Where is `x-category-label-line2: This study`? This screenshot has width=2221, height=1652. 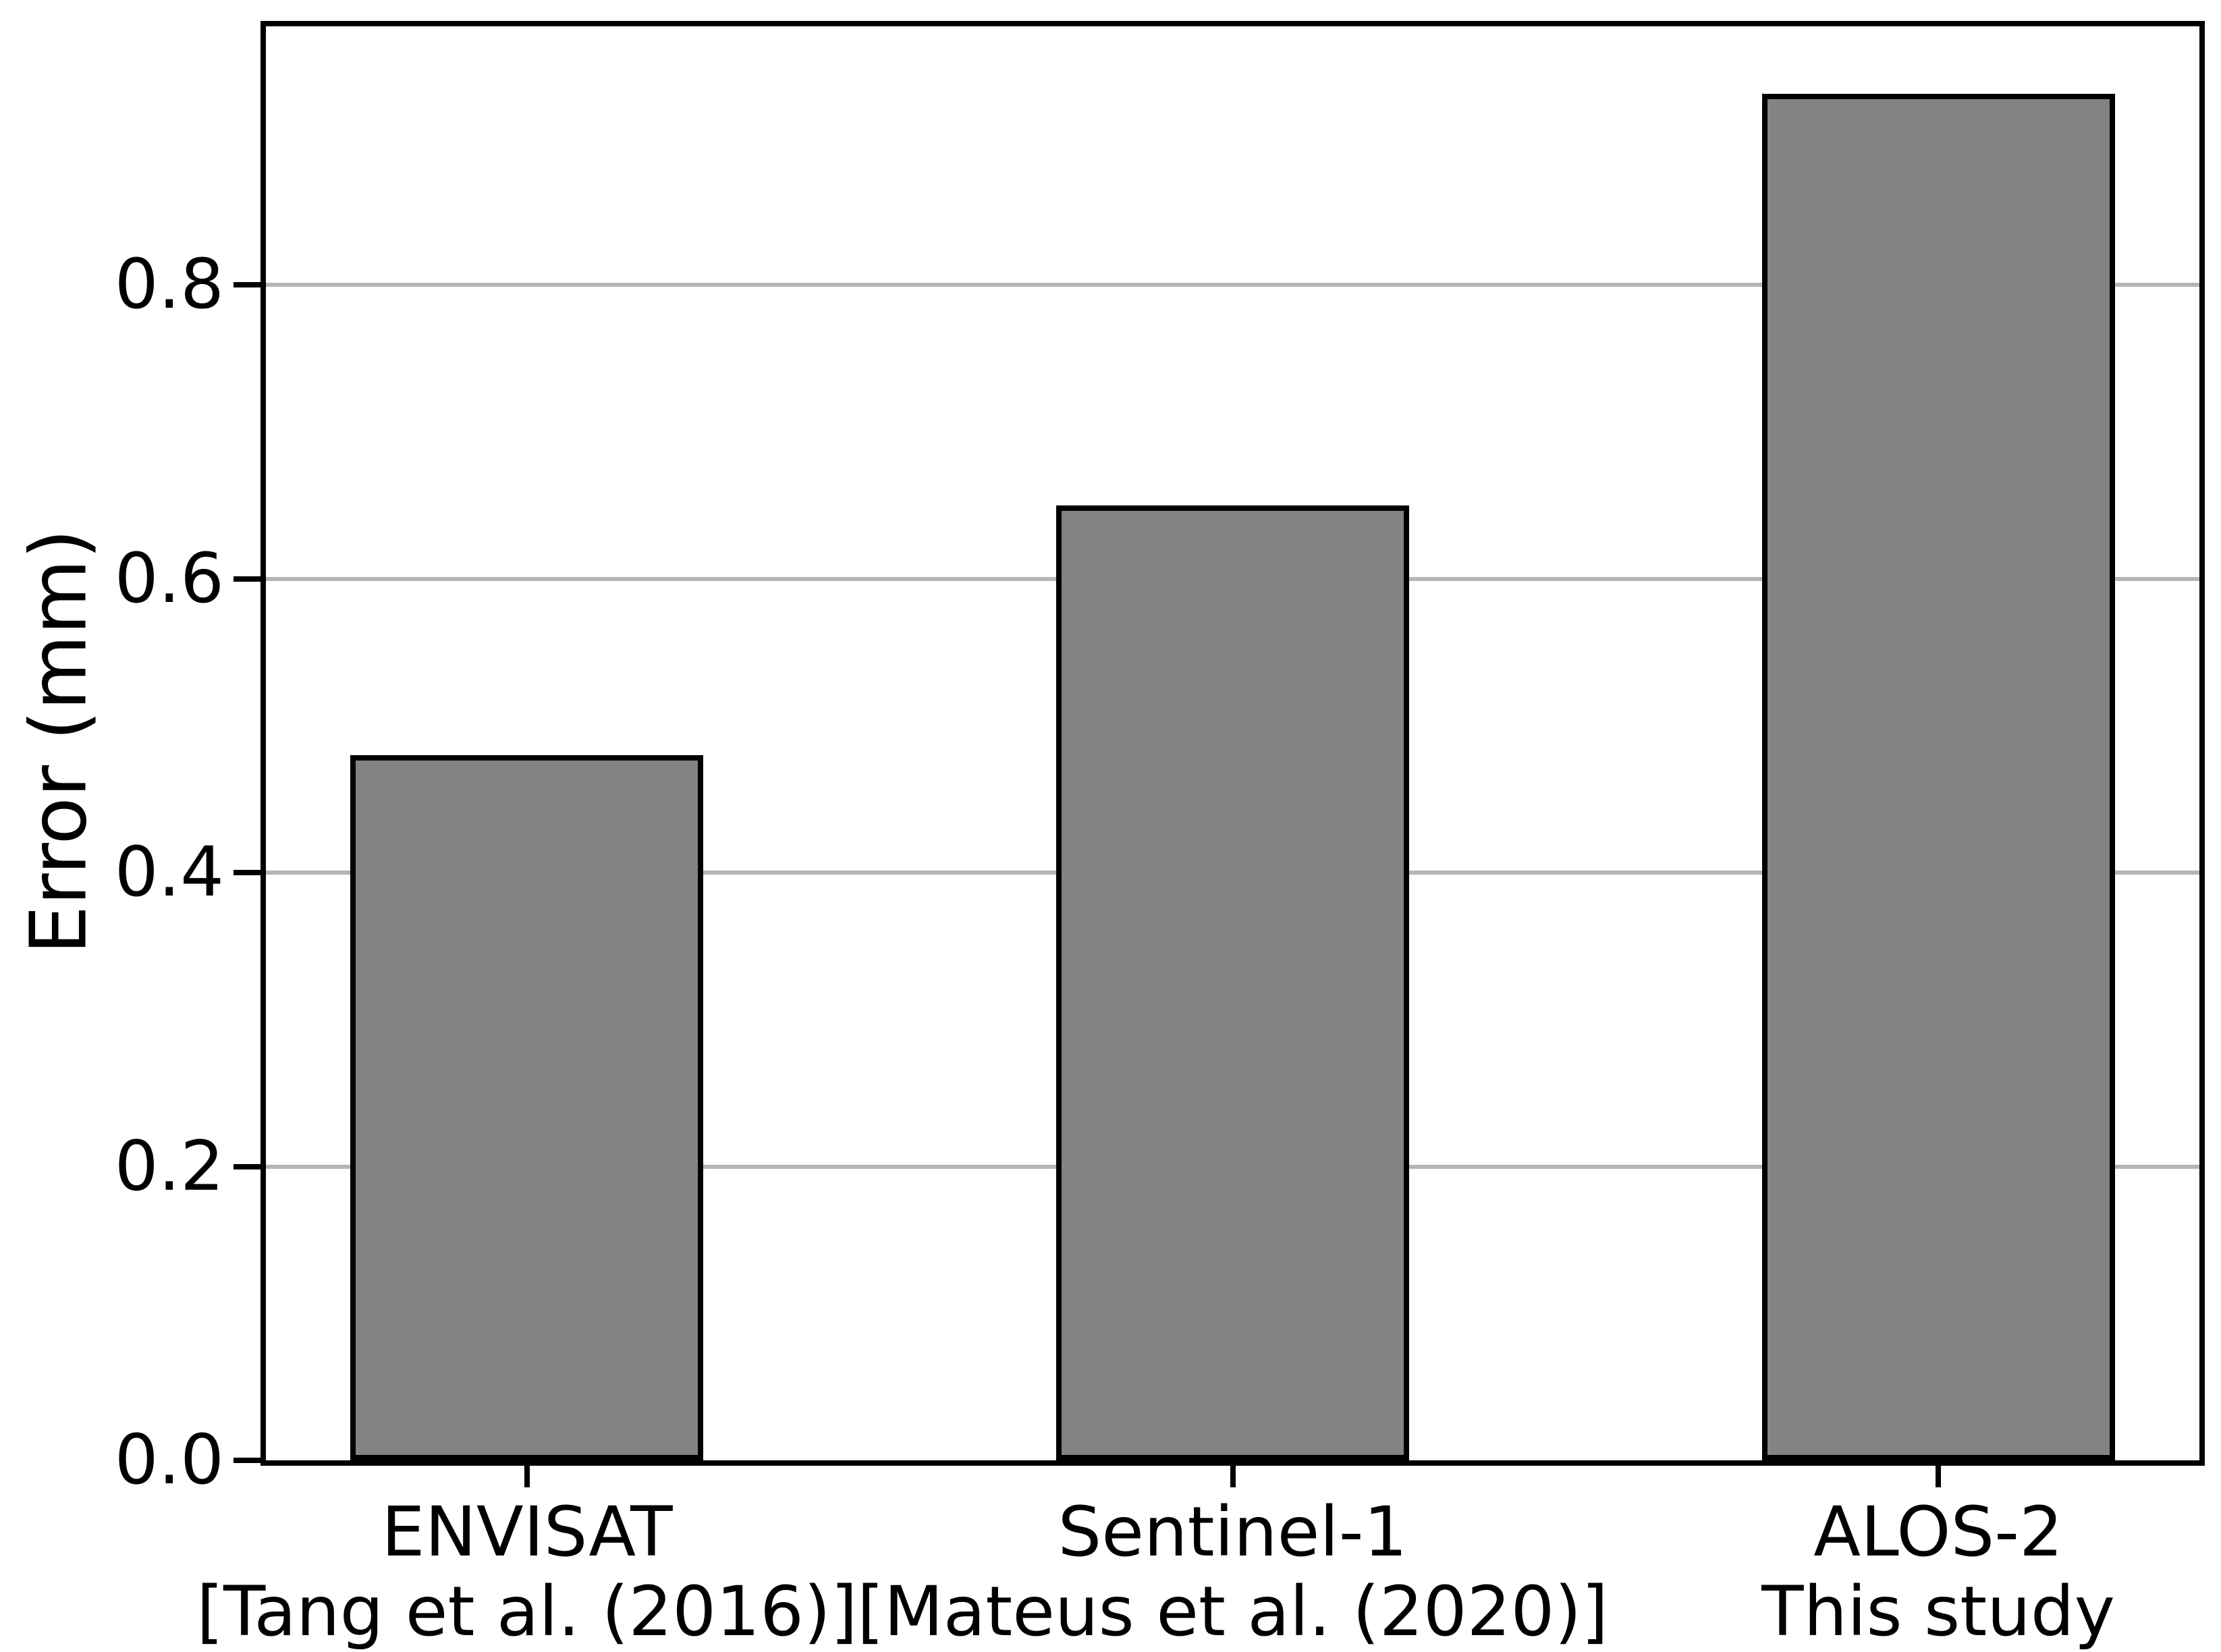 x-category-label-line2: This study is located at coordinates (1938, 1612).